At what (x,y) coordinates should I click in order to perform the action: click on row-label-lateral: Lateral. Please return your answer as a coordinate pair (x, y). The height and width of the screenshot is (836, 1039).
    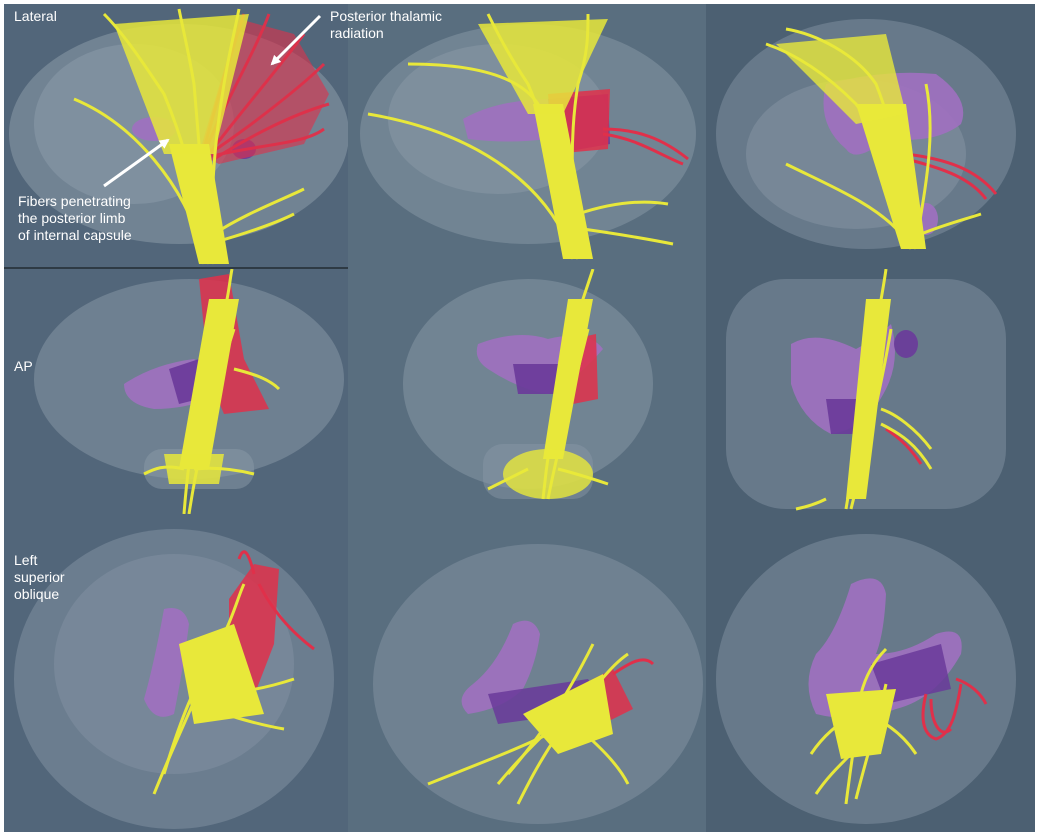
    Looking at the image, I should click on (35, 16).